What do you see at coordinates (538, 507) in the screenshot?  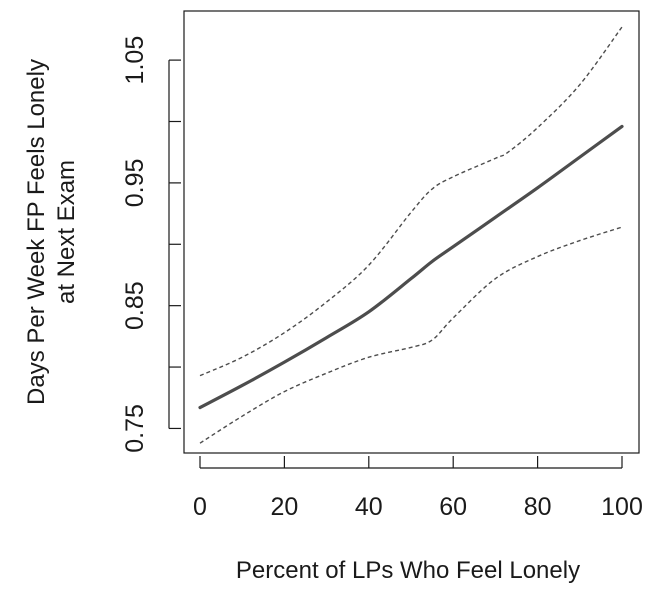 I see `x-tick-label: 80` at bounding box center [538, 507].